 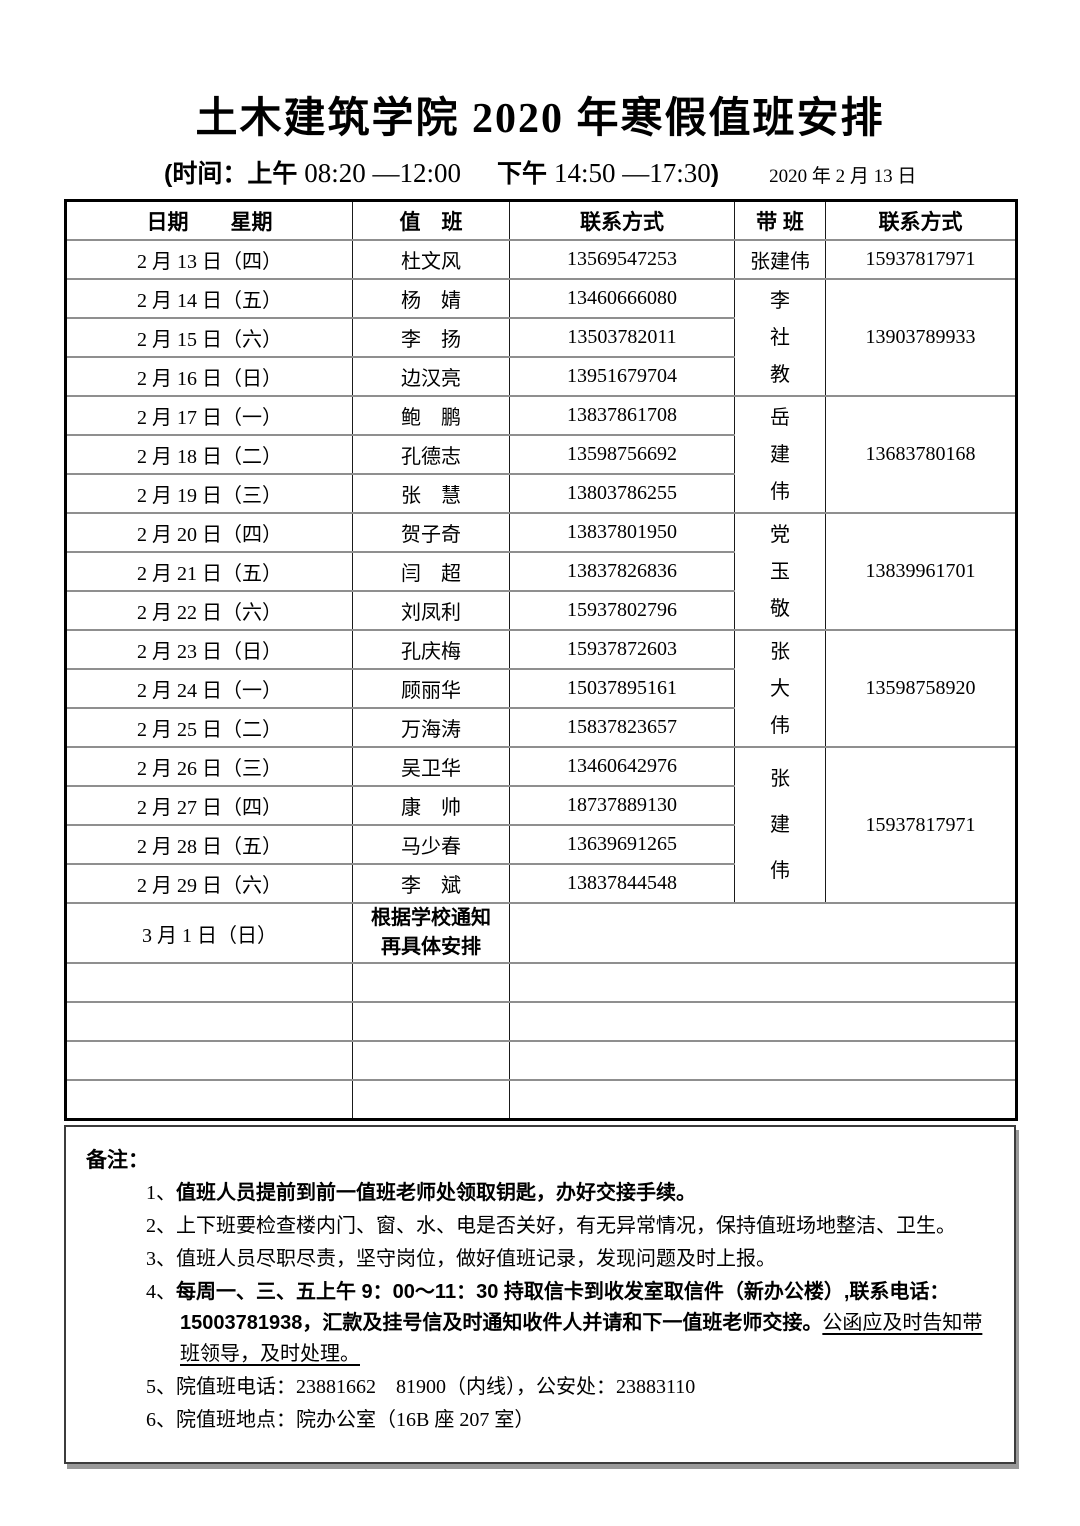 What do you see at coordinates (541, 220) in the screenshot?
I see `header-row: 日期 星期 值 班 联系方式 带 班 联系方式` at bounding box center [541, 220].